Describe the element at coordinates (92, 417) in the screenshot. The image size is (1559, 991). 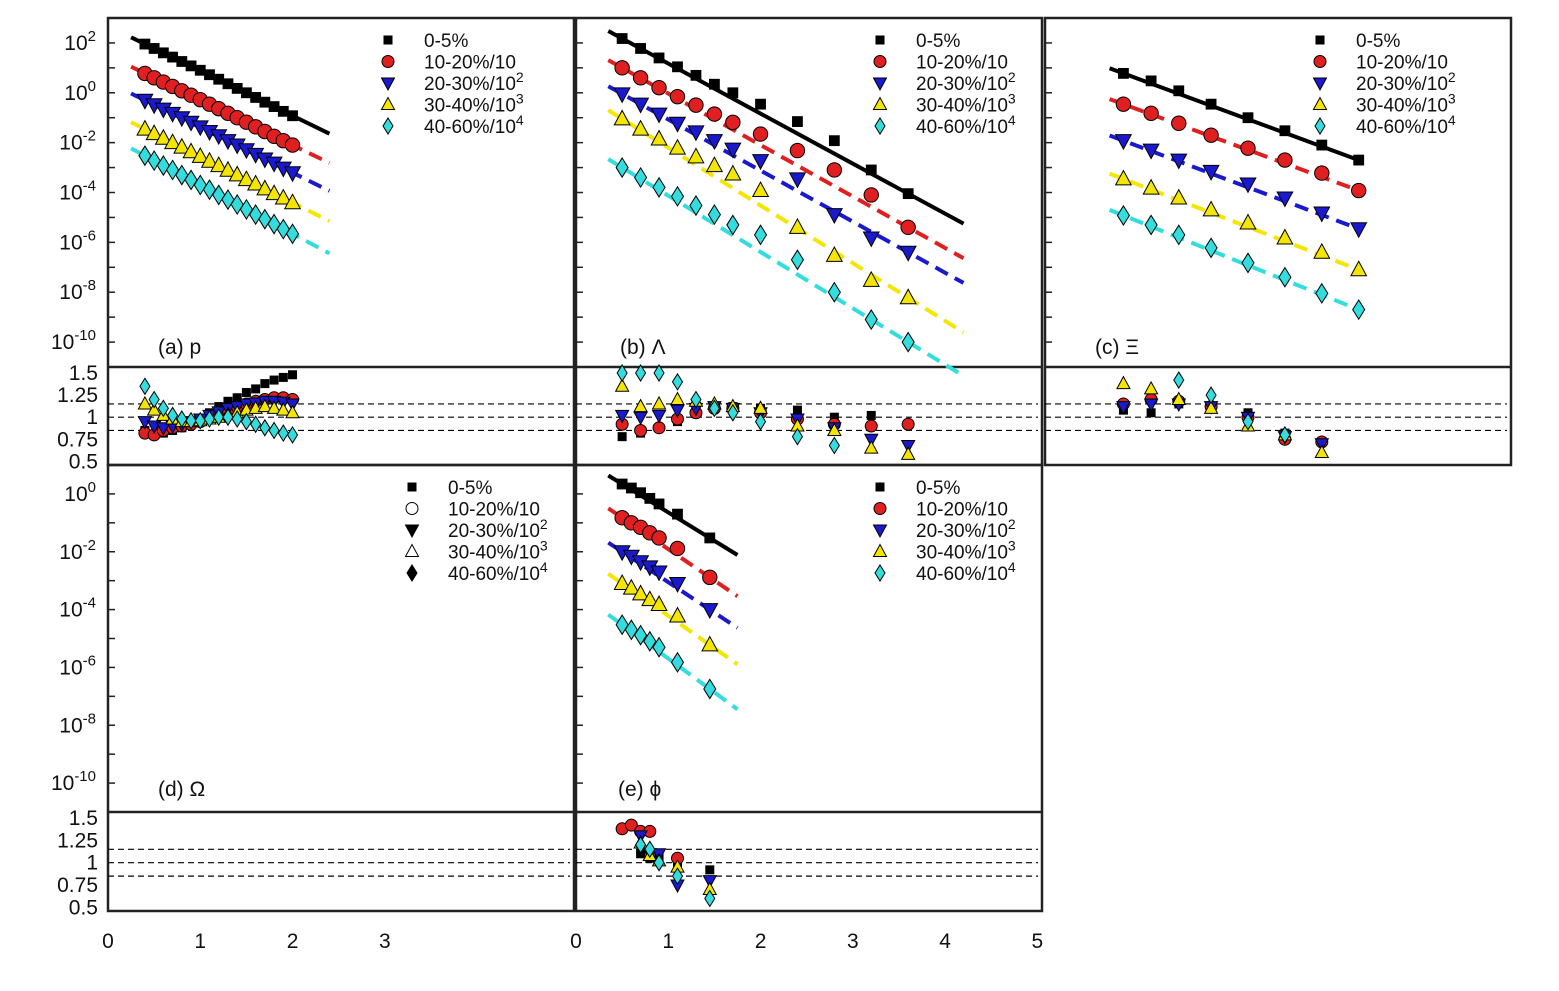
I see `ratio-tick-label: 1` at that location.